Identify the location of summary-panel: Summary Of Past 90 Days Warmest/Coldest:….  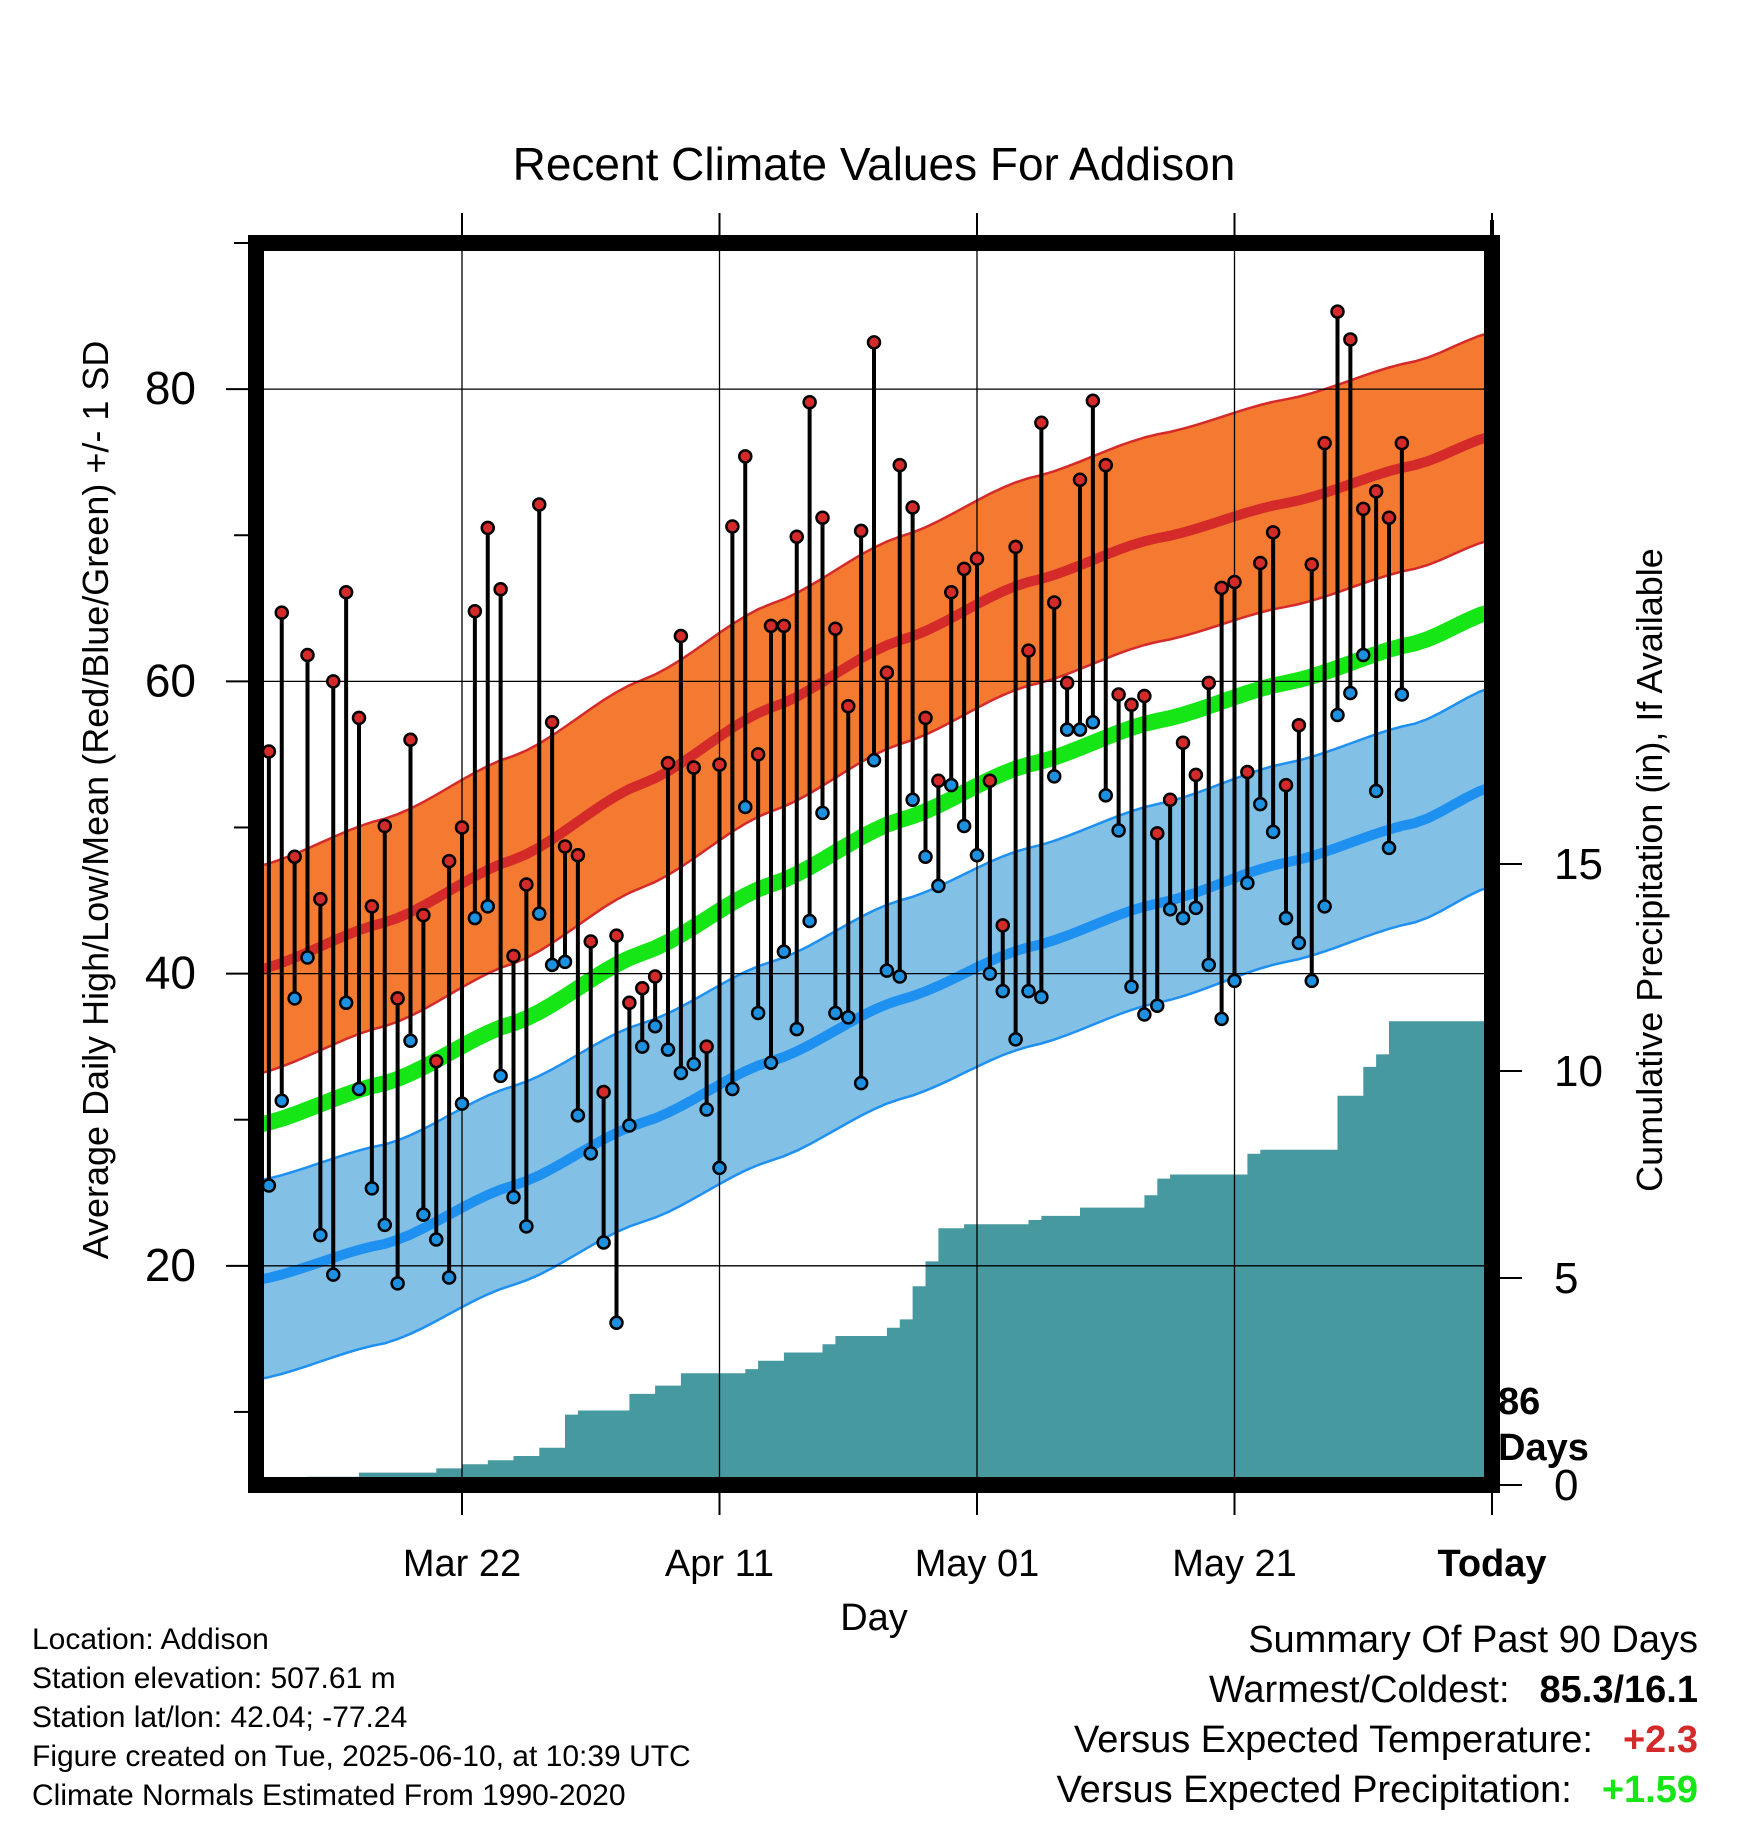
(1248, 1715).